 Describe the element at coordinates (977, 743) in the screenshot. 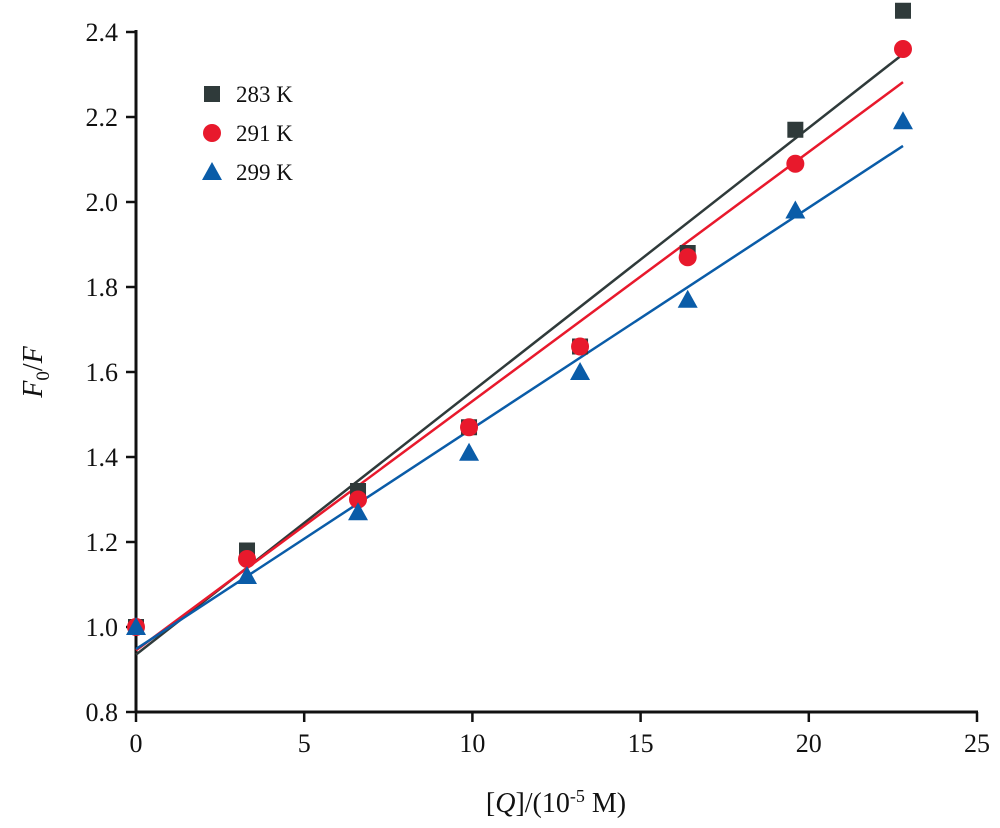

I see `x-tick-label: 25` at that location.